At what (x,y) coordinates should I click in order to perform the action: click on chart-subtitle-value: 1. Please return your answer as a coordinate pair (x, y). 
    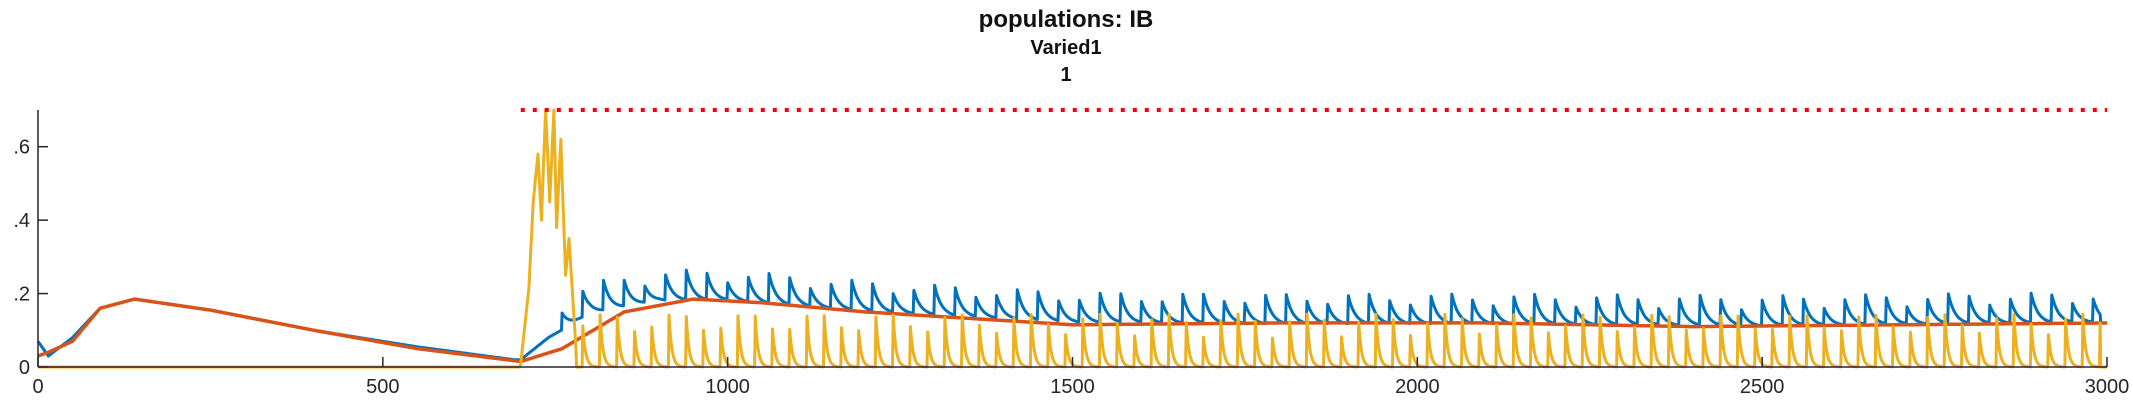
    Looking at the image, I should click on (1065, 75).